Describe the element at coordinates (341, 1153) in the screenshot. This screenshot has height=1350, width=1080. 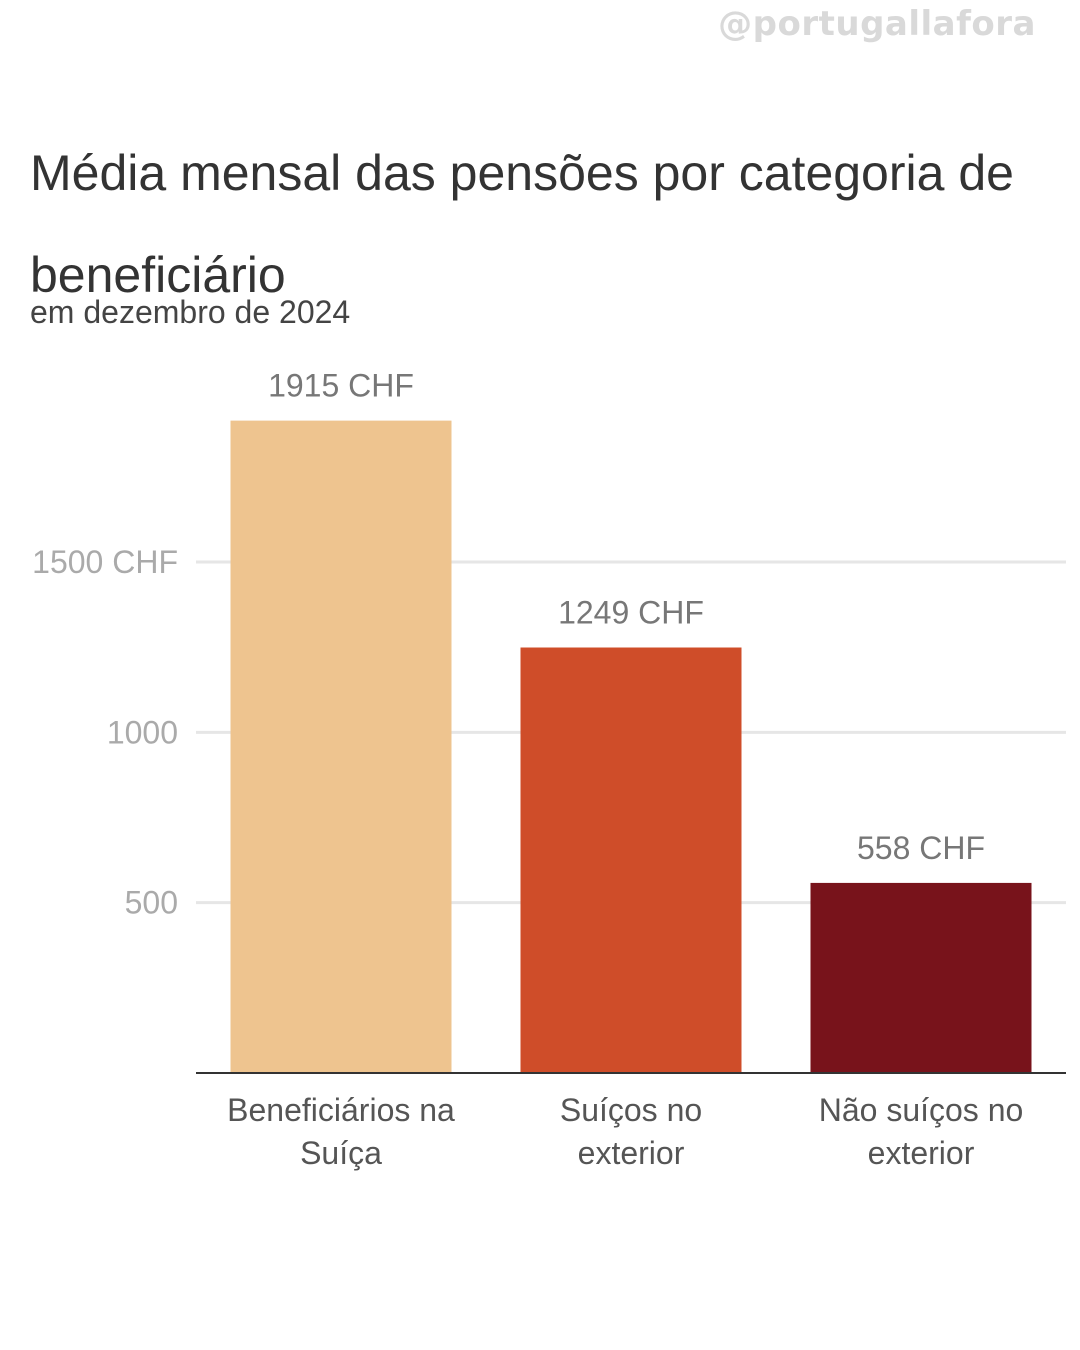
I see `x-tick-label: Suíça` at that location.